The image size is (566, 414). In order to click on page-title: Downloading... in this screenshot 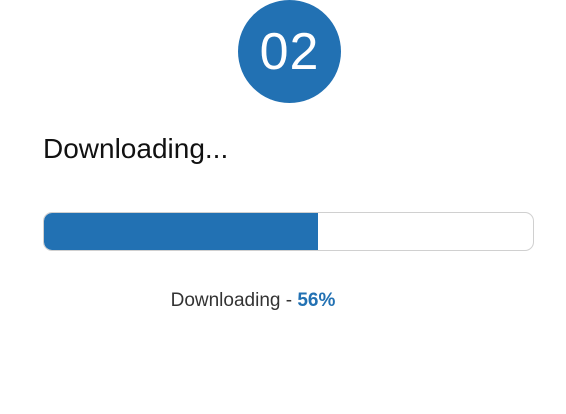, I will do `click(136, 148)`.